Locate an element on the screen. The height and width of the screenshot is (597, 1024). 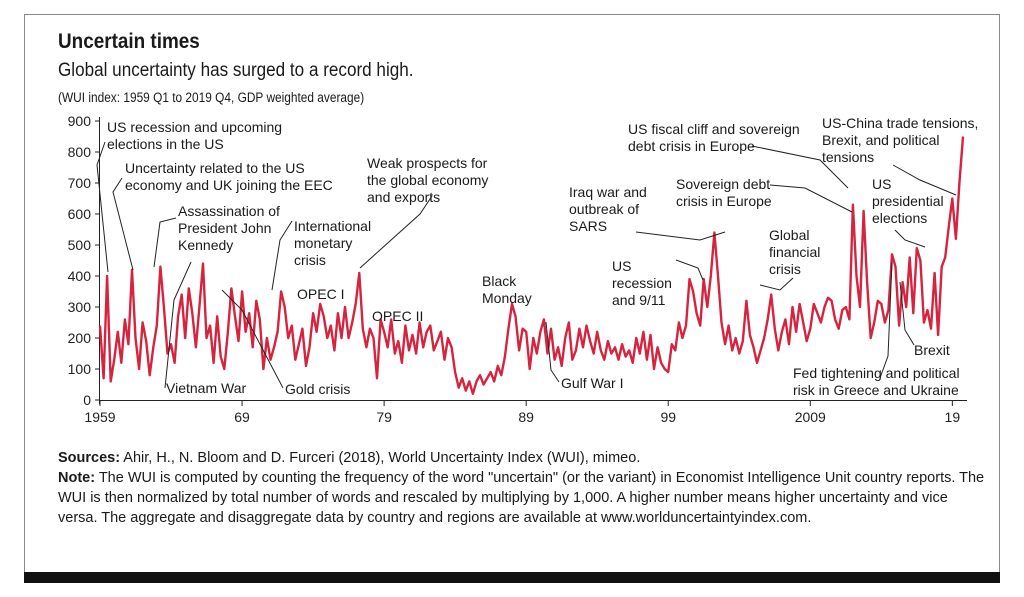
annotation-weak-prospects: and exports is located at coordinates (403, 197).